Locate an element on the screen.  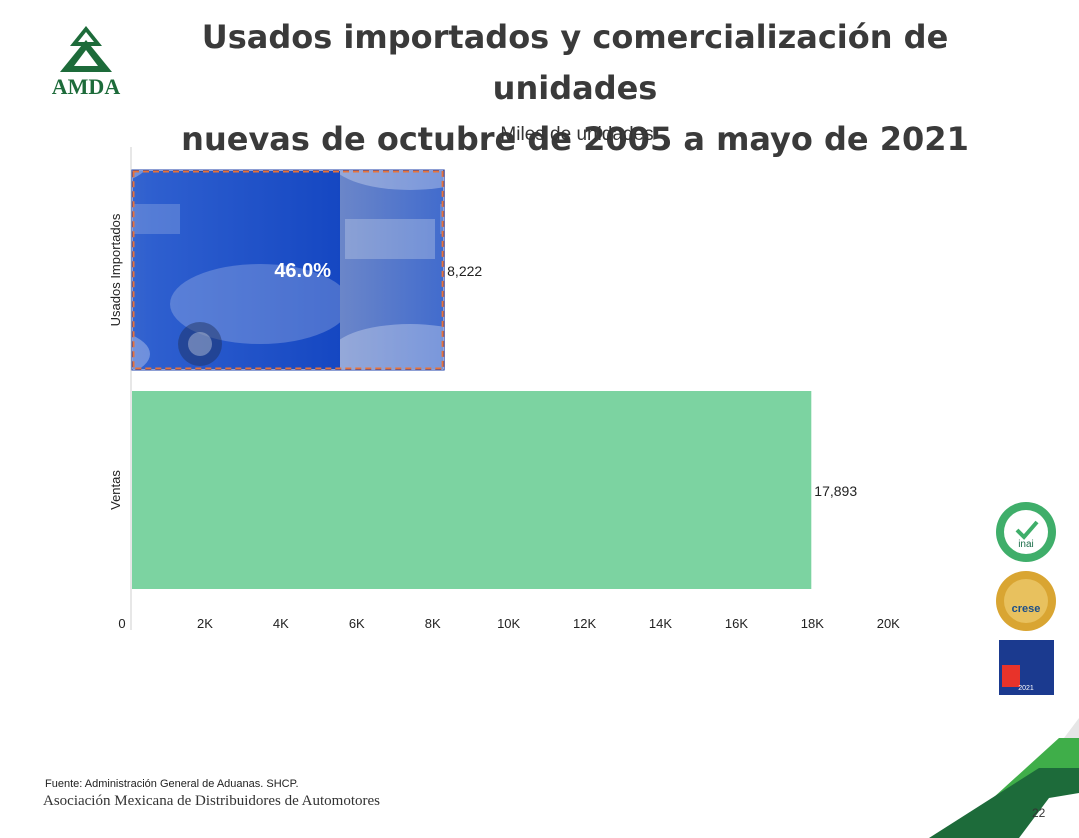
value-label: 8,222 is located at coordinates (464, 271).